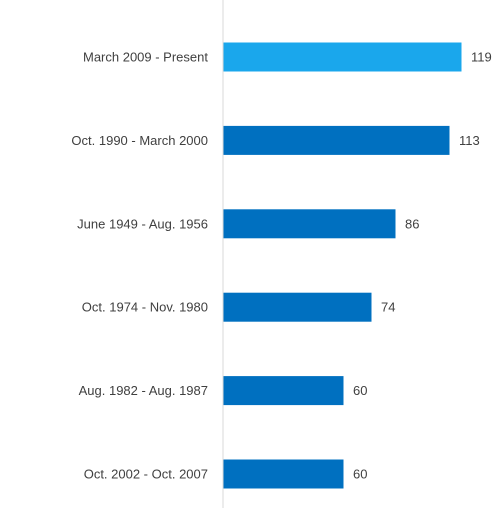 The image size is (504, 508). Describe the element at coordinates (139, 140) in the screenshot. I see `category-label: Oct. 1990 - March 2000` at that location.